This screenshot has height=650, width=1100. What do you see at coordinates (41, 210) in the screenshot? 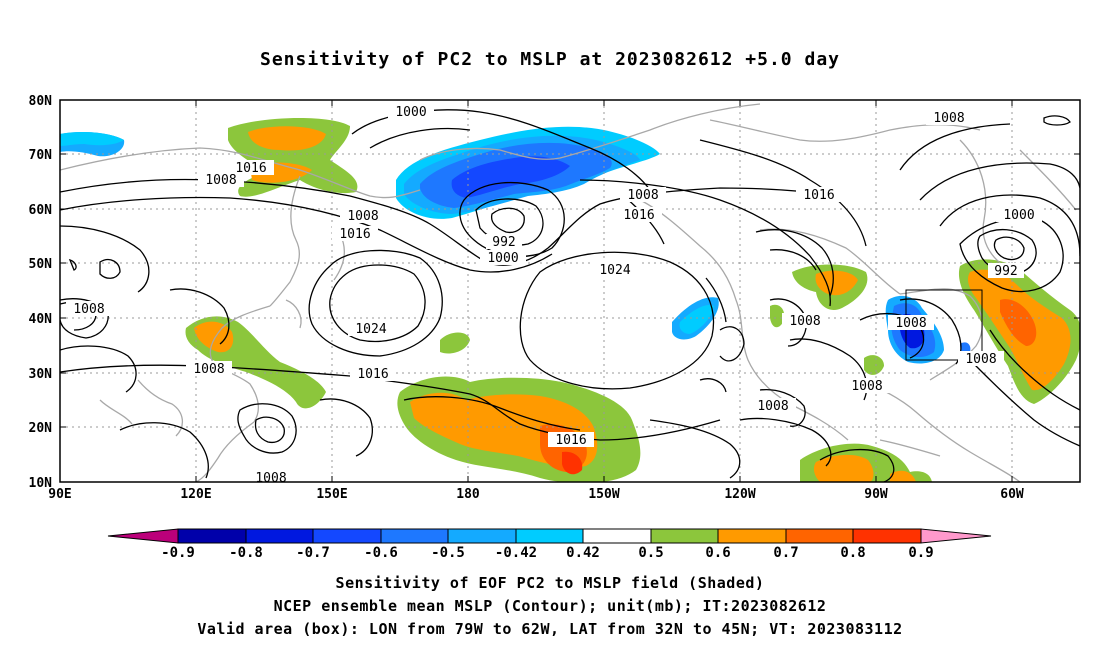
I see `lat-label: 60N` at bounding box center [41, 210].